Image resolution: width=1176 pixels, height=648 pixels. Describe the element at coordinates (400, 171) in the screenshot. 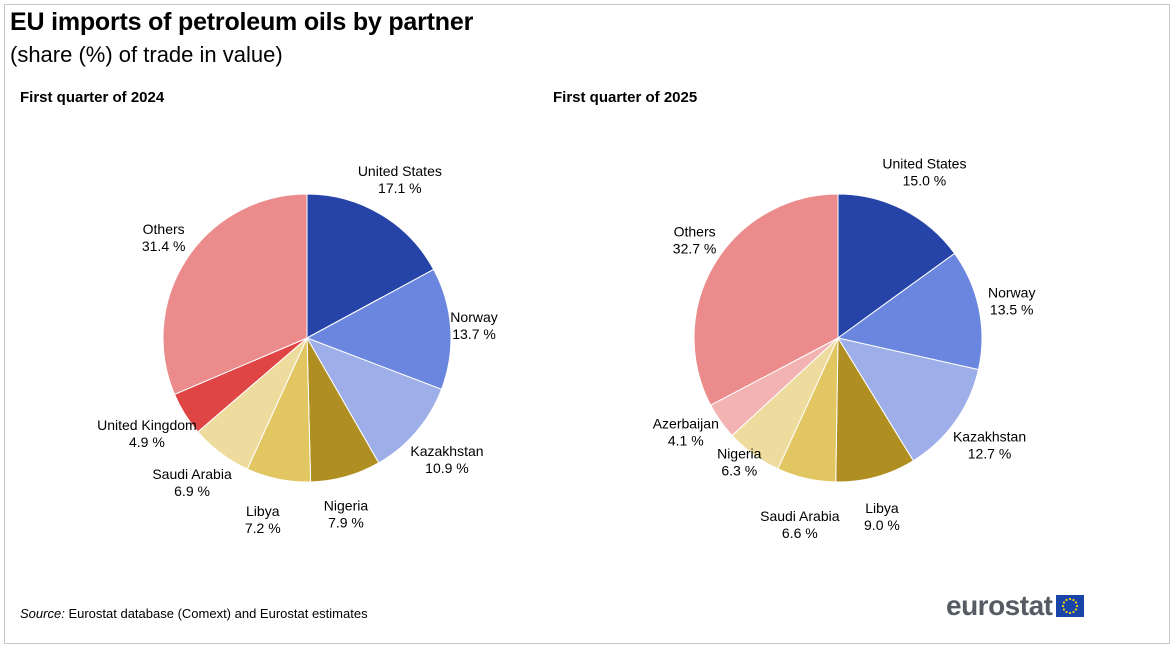

I see `pie-2024-label-united-states: United States` at that location.